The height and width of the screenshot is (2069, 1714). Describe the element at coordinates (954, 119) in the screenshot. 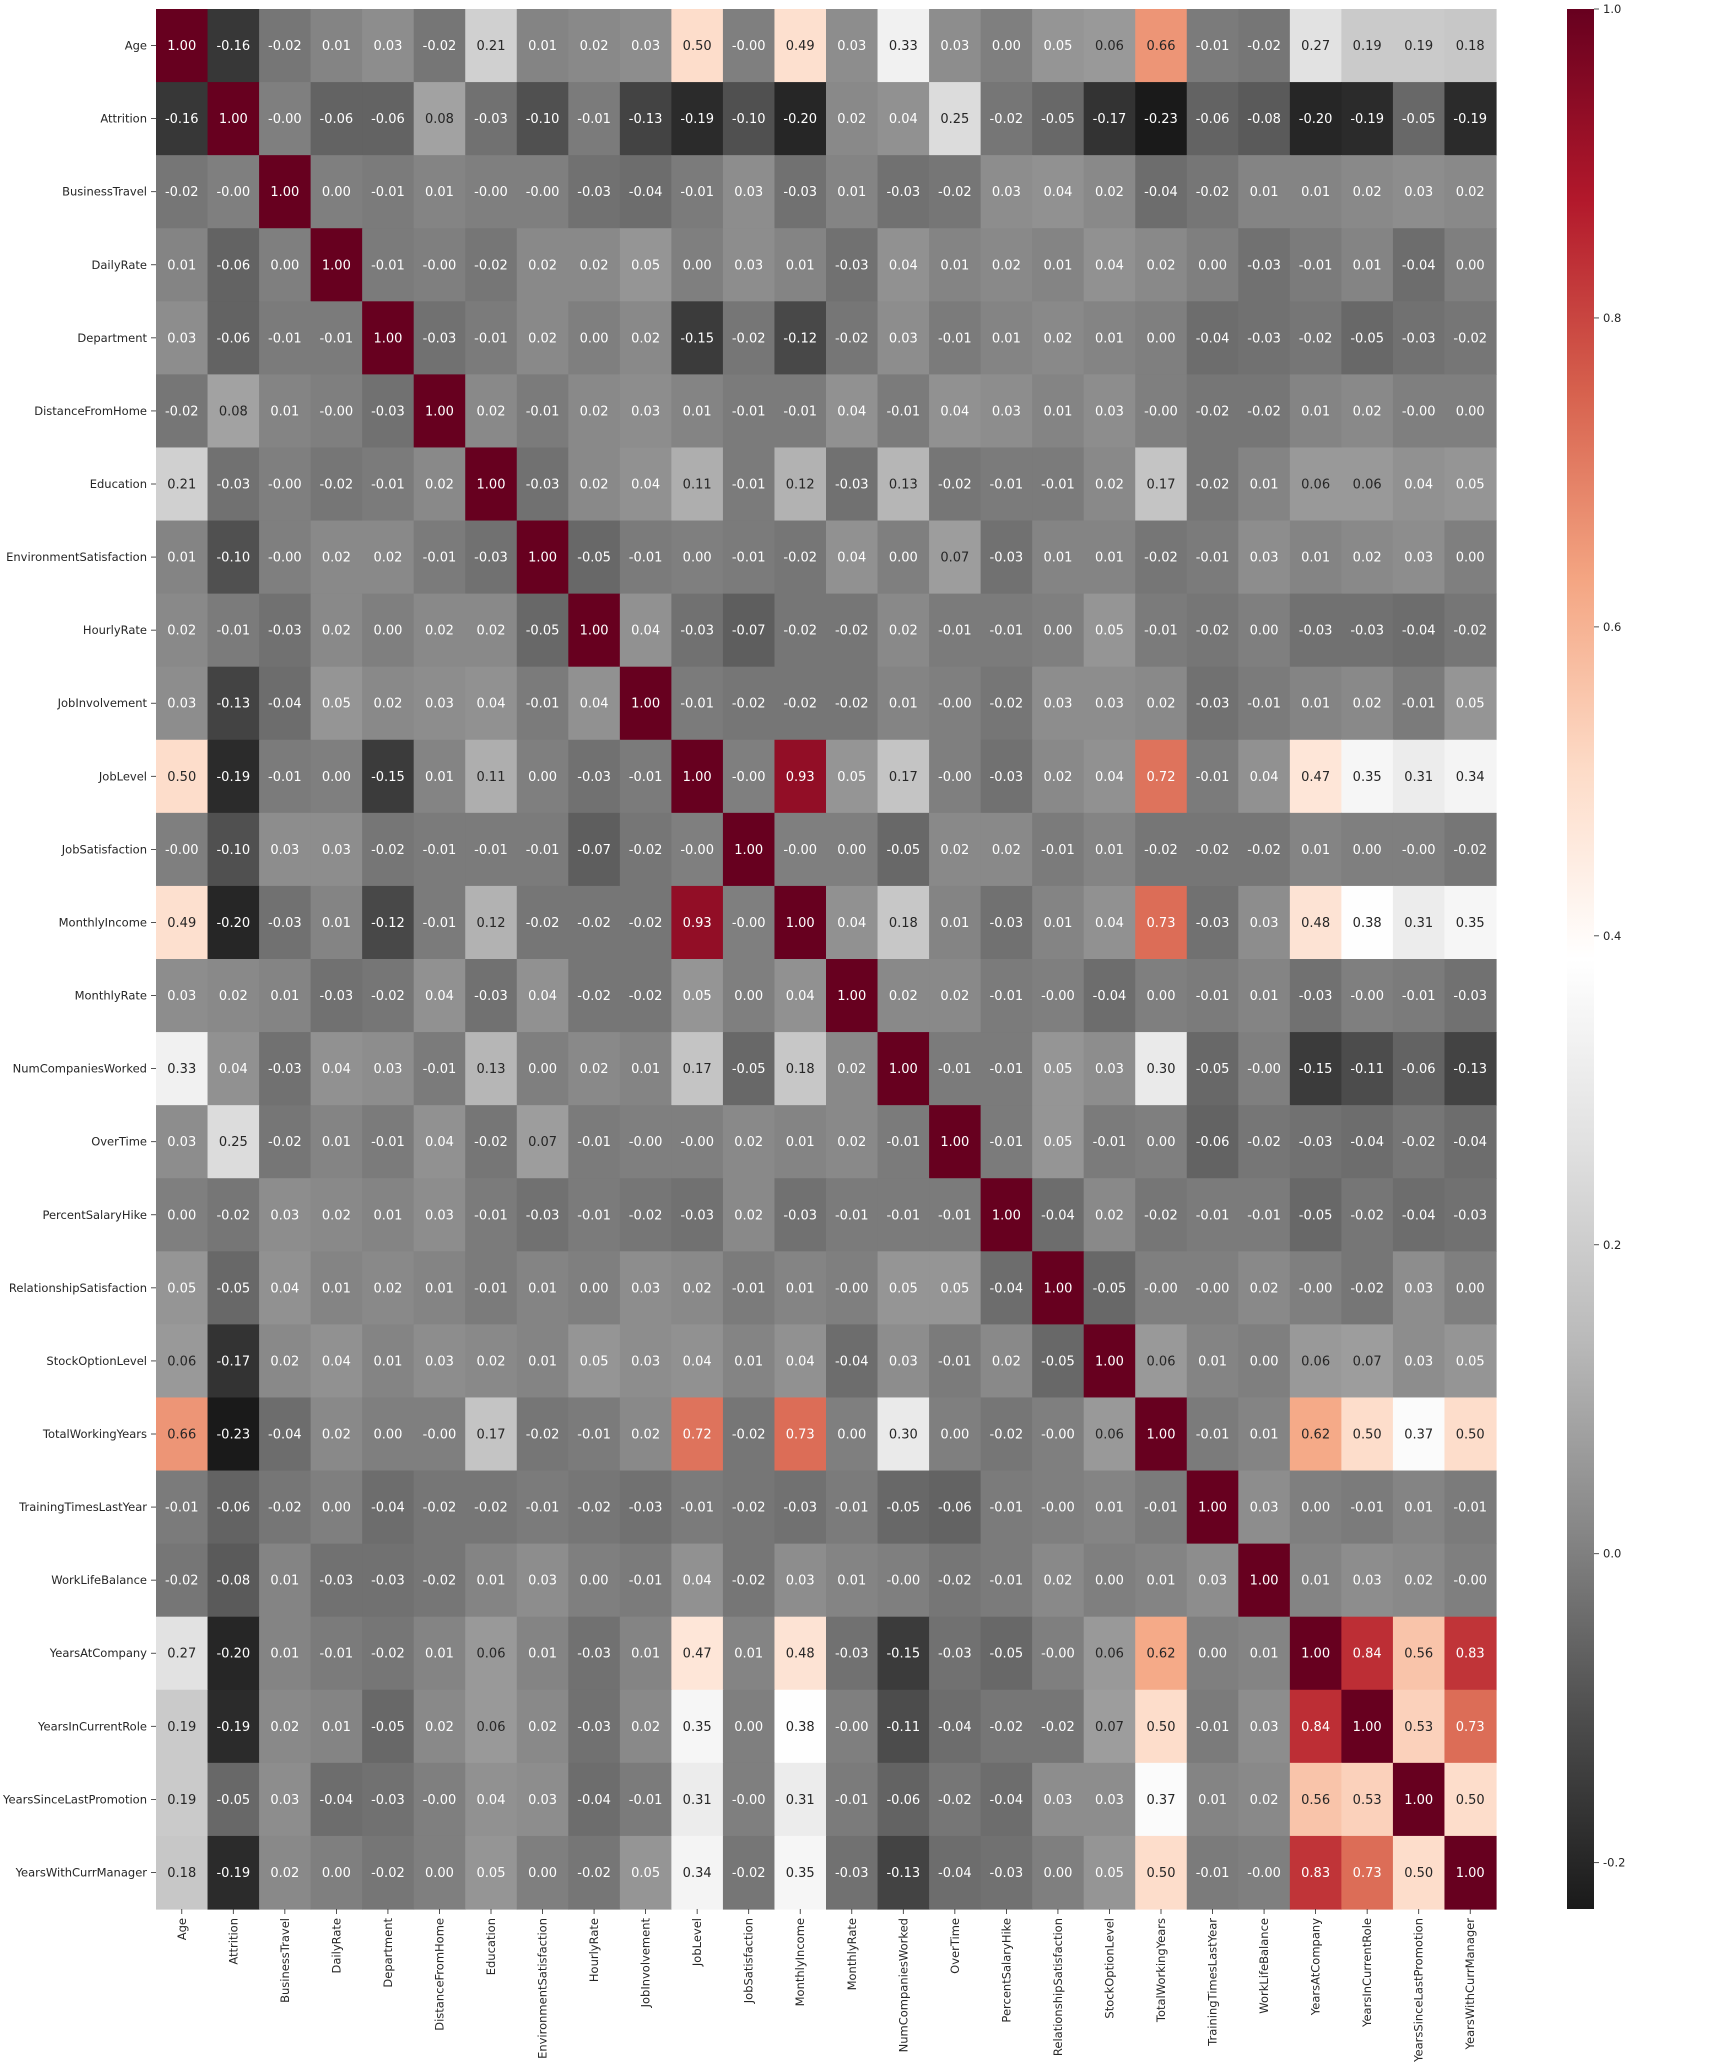

I see `cell-value-label: 0.25` at that location.